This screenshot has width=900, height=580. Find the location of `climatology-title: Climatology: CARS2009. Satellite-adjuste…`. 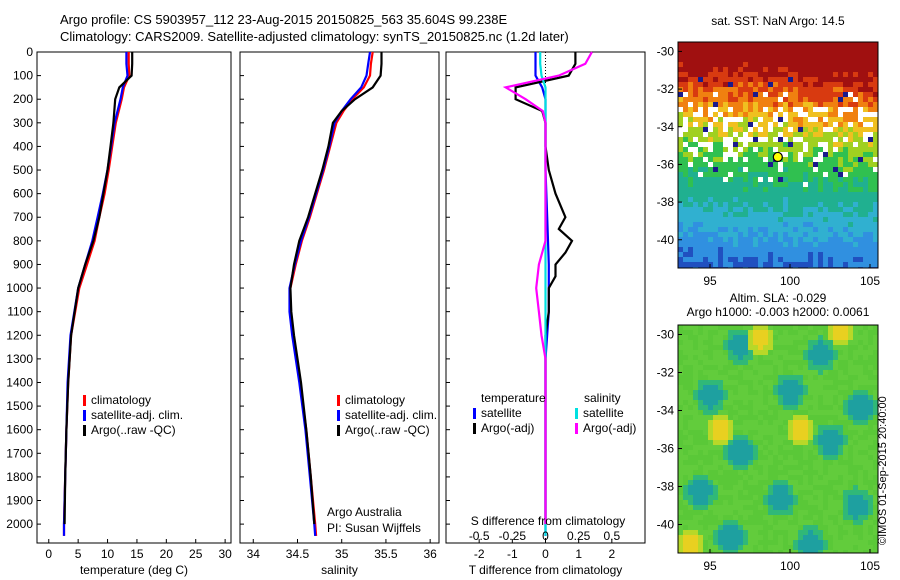

climatology-title: Climatology: CARS2009. Satellite-adjuste… is located at coordinates (314, 36).